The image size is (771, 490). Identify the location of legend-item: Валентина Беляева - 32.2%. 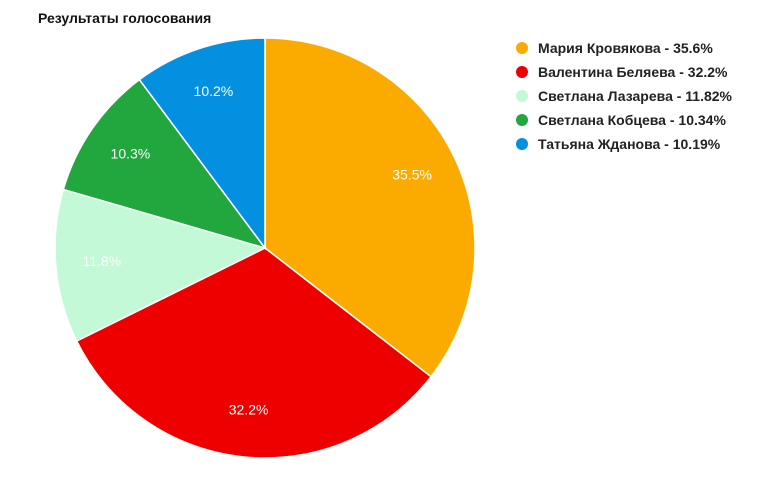
(624, 72).